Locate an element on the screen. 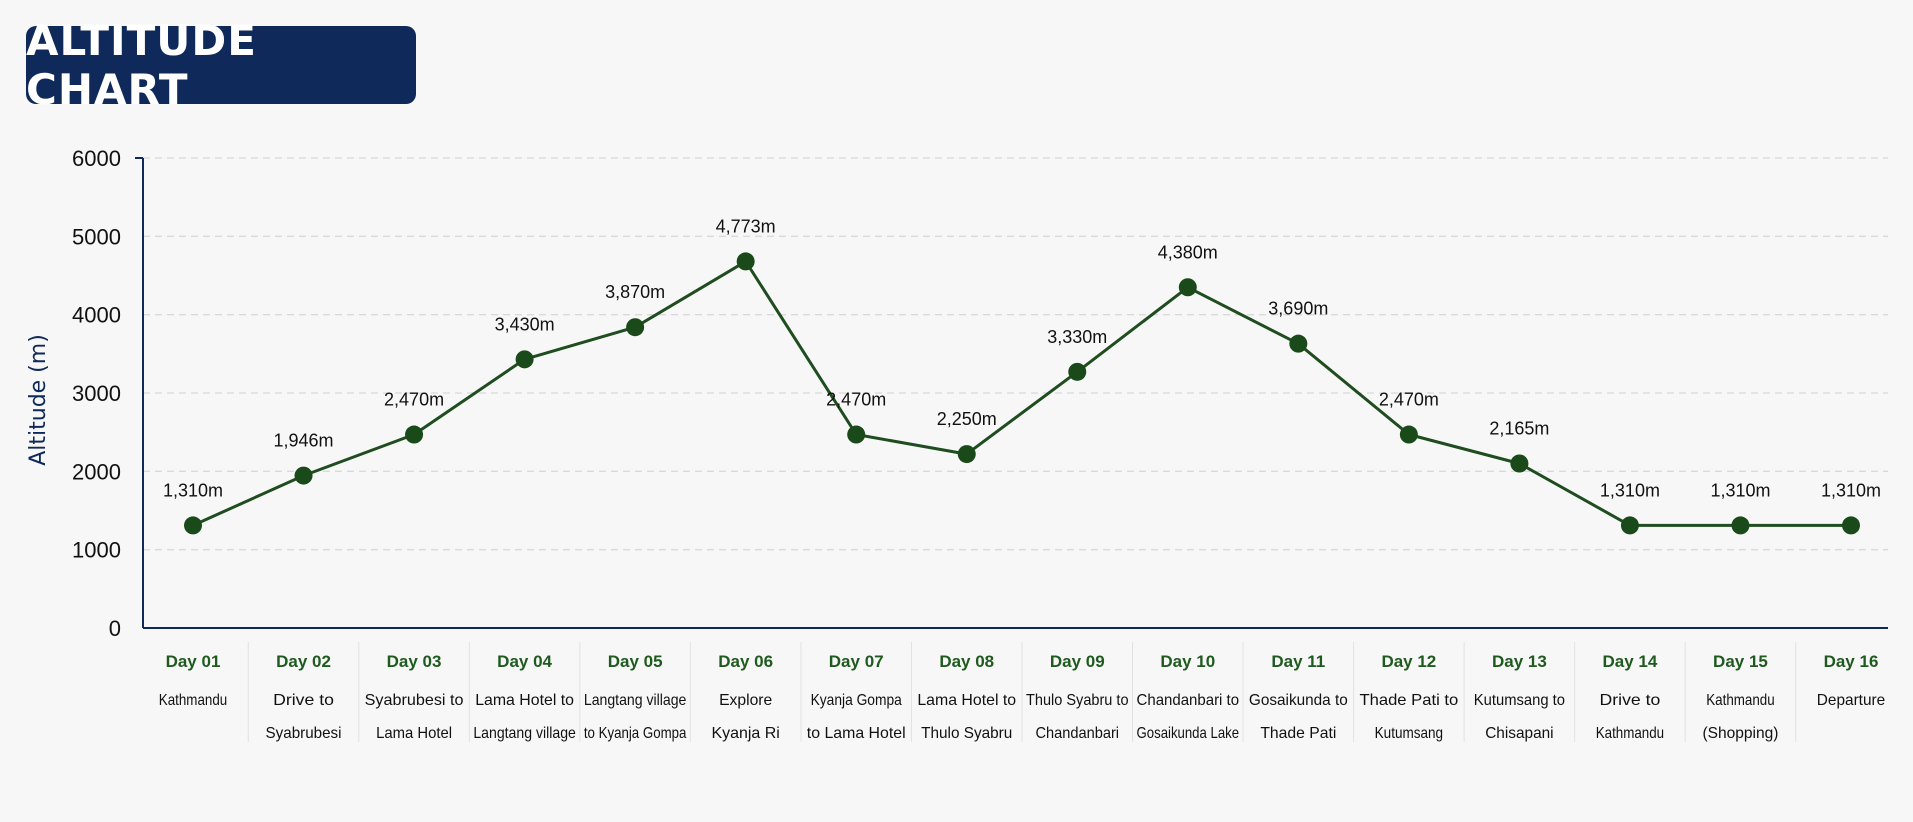 The width and height of the screenshot is (1913, 822). y-tick-label: 4000 is located at coordinates (96, 315).